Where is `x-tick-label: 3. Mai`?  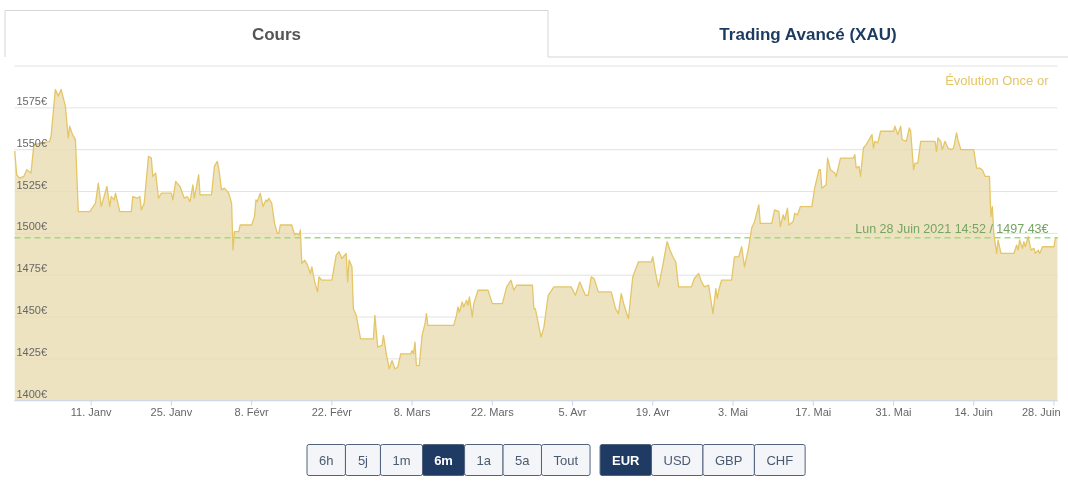
x-tick-label: 3. Mai is located at coordinates (733, 411).